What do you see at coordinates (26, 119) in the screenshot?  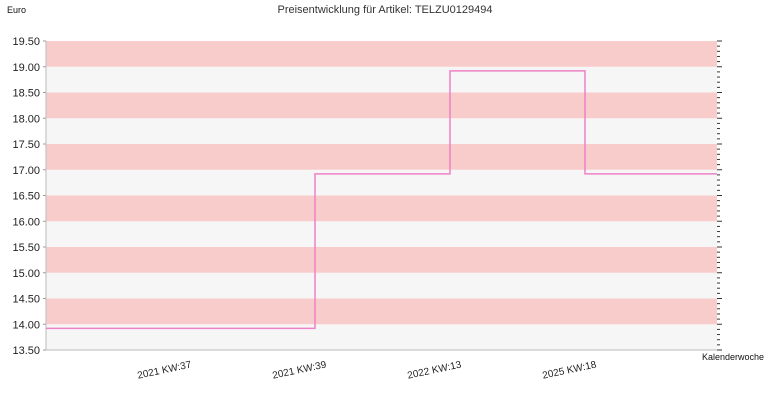 I see `y-tick-label: 18.00` at bounding box center [26, 119].